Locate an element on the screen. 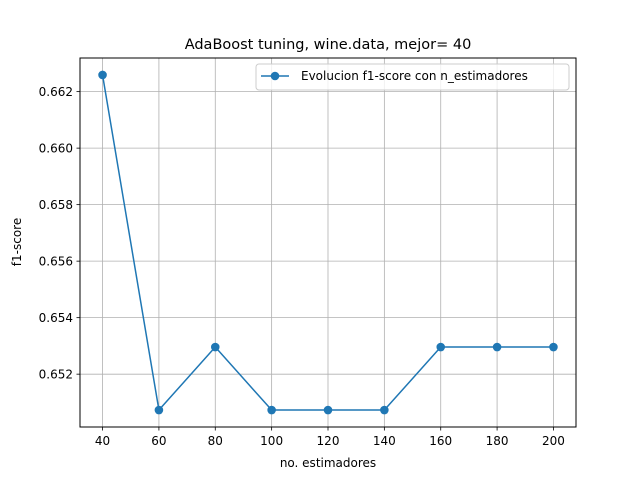  x-axis: 40 60 80 100 120 140 160 180 200 is located at coordinates (330, 437).